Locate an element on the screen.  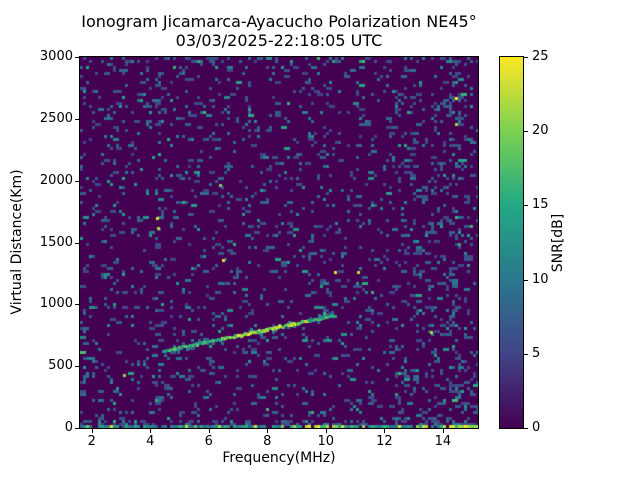
colorbar-tick-label: 20 is located at coordinates (540, 131).